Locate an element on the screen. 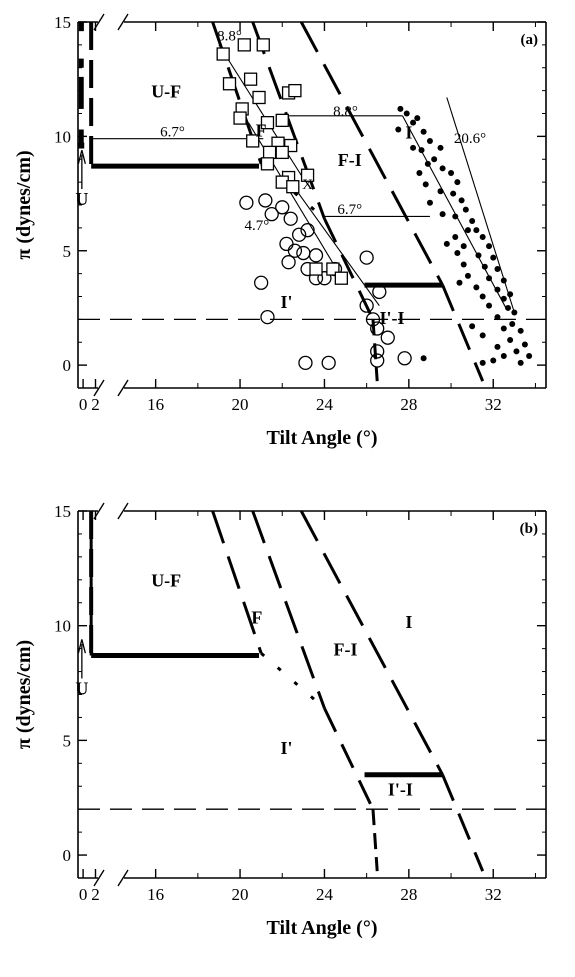  x-axis-label: Tilt Angle (°) is located at coordinates (322, 438).